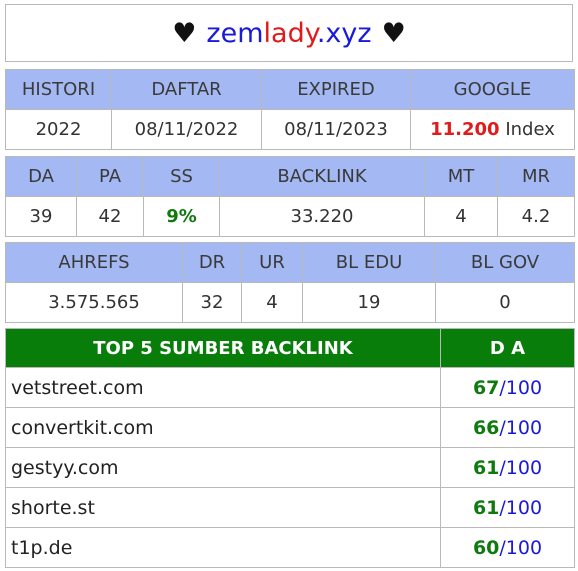  Describe the element at coordinates (272, 262) in the screenshot. I see `header-ur: UR` at that location.